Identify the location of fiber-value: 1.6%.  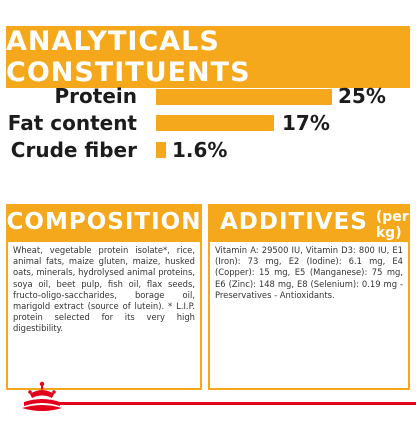
(200, 150).